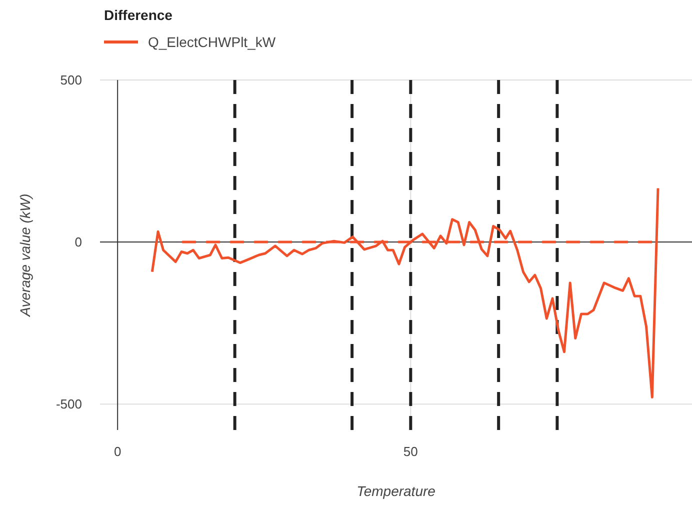 The height and width of the screenshot is (506, 692). I want to click on legend-label: Q_ElectCHWPlt_kW, so click(212, 42).